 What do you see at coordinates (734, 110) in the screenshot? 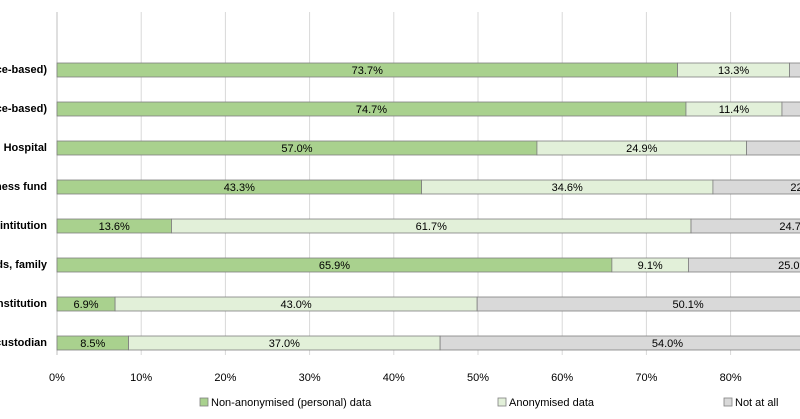
I see `value-label: 11.4%` at bounding box center [734, 110].